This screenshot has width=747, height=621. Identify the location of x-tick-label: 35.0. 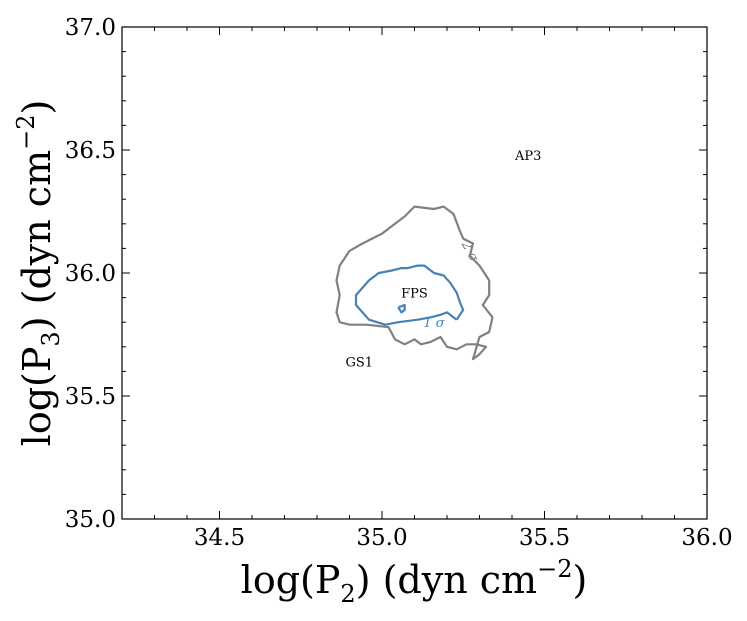
(381, 538).